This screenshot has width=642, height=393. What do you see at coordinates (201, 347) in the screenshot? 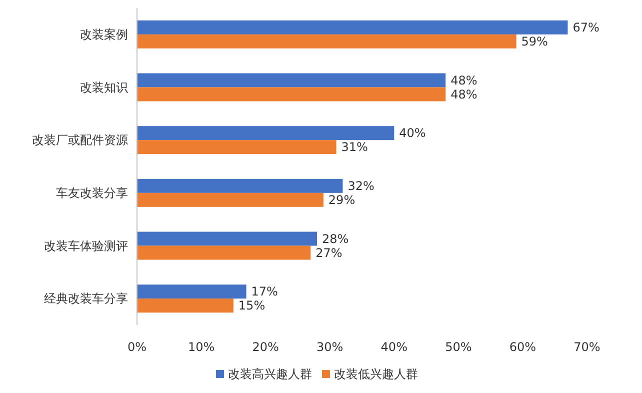
I see `x-tick-label: 10%` at bounding box center [201, 347].